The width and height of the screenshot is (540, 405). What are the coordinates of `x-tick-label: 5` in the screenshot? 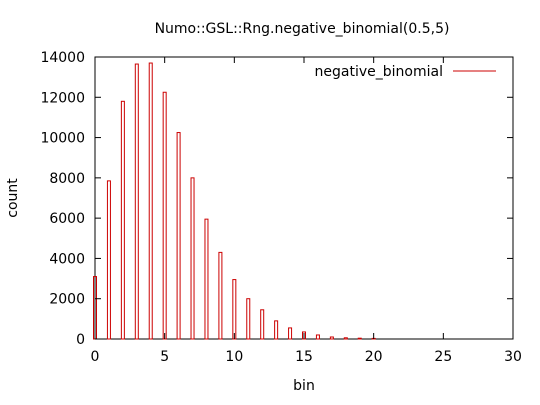 It's located at (164, 357).